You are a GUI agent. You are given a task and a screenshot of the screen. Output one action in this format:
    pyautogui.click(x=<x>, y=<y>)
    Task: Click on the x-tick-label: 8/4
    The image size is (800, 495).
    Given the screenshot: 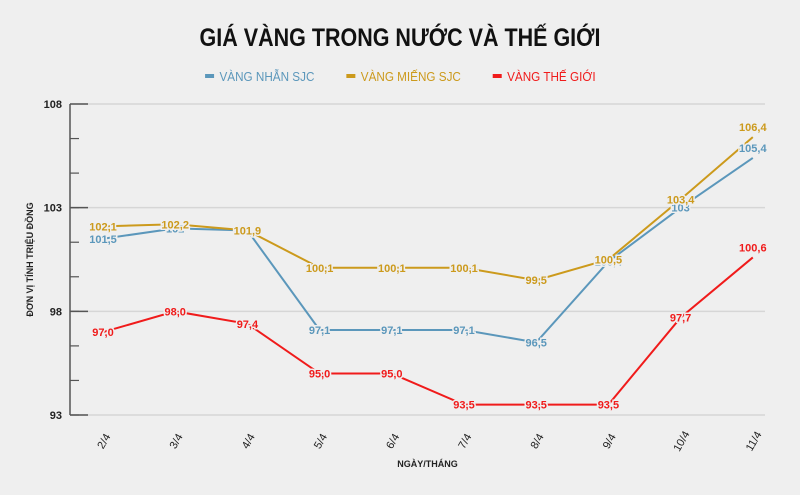 What is the action you would take?
    pyautogui.click(x=538, y=441)
    